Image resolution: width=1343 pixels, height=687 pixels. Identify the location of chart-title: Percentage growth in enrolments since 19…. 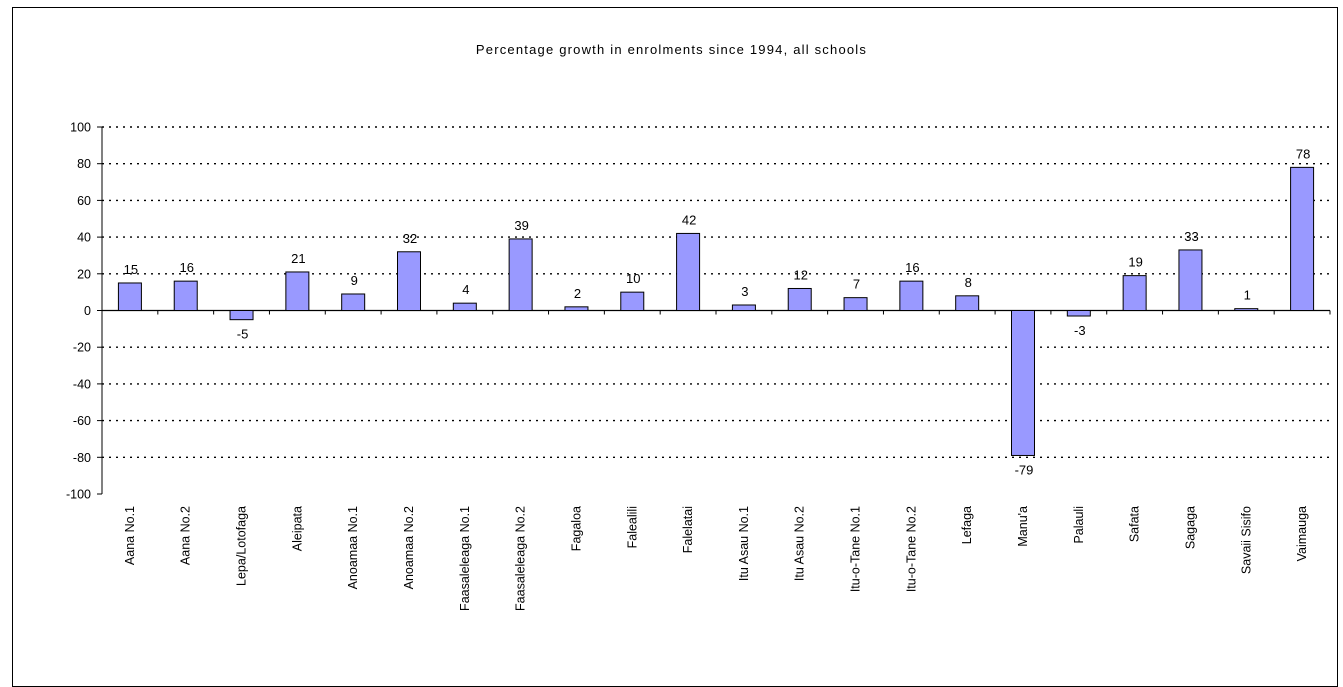
(671, 49).